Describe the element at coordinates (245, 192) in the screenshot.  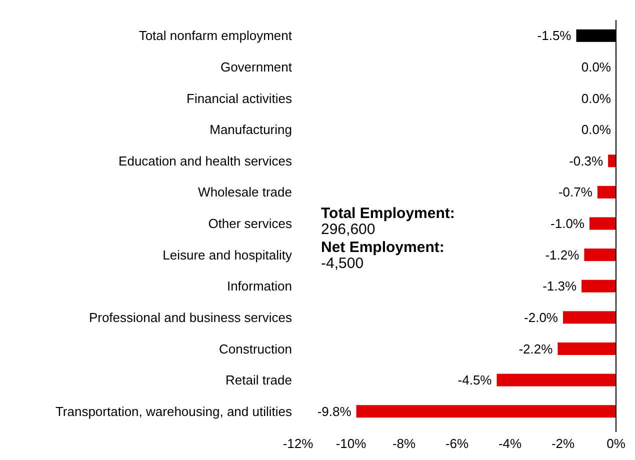
I see `y-tick-label: Wholesale trade` at that location.